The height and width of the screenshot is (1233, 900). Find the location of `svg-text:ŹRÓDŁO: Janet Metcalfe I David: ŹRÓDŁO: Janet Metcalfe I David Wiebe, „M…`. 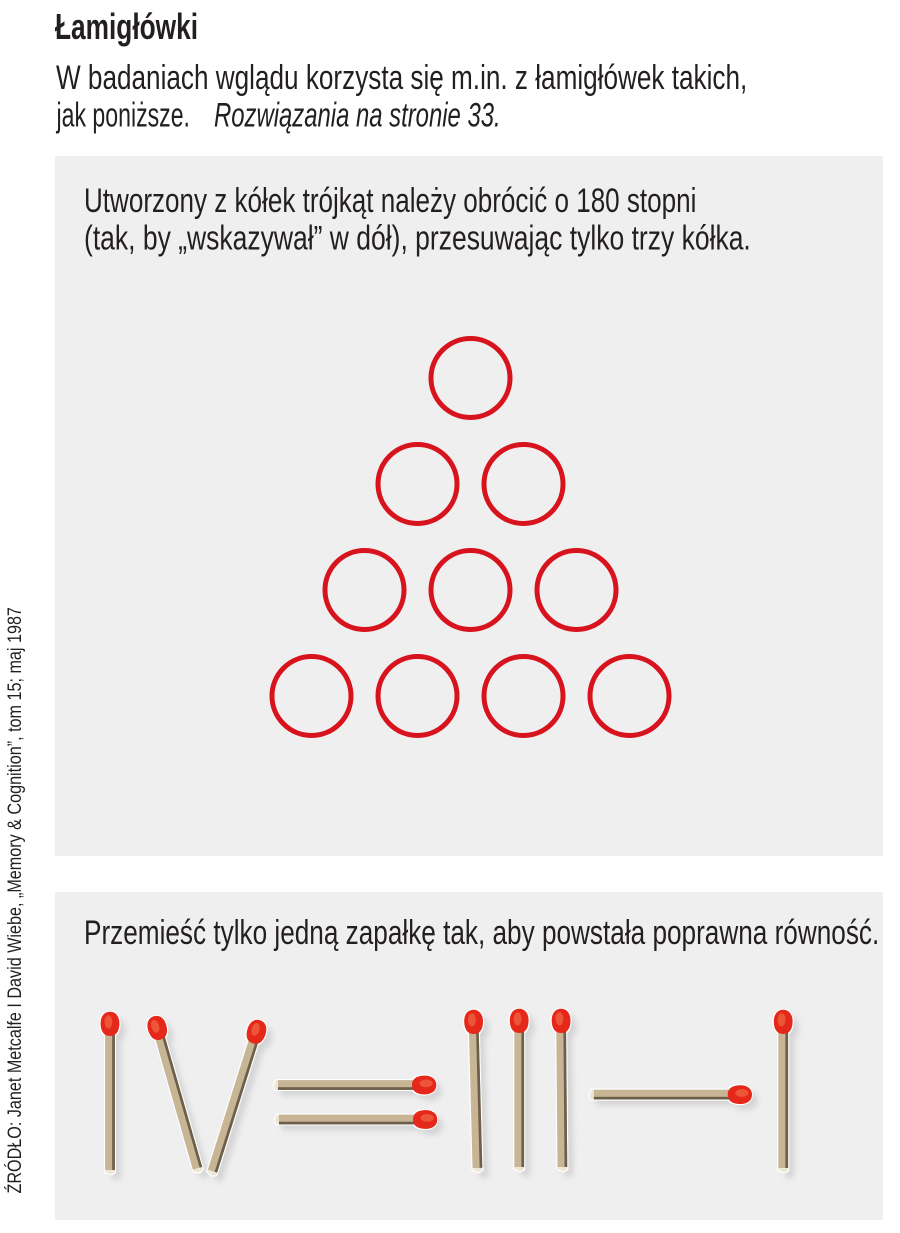

svg-text:ŹRÓDŁO: Janet Metcalfe I David: ŹRÓDŁO: Janet Metcalfe I David Wiebe, „M… is located at coordinates (14, 900).